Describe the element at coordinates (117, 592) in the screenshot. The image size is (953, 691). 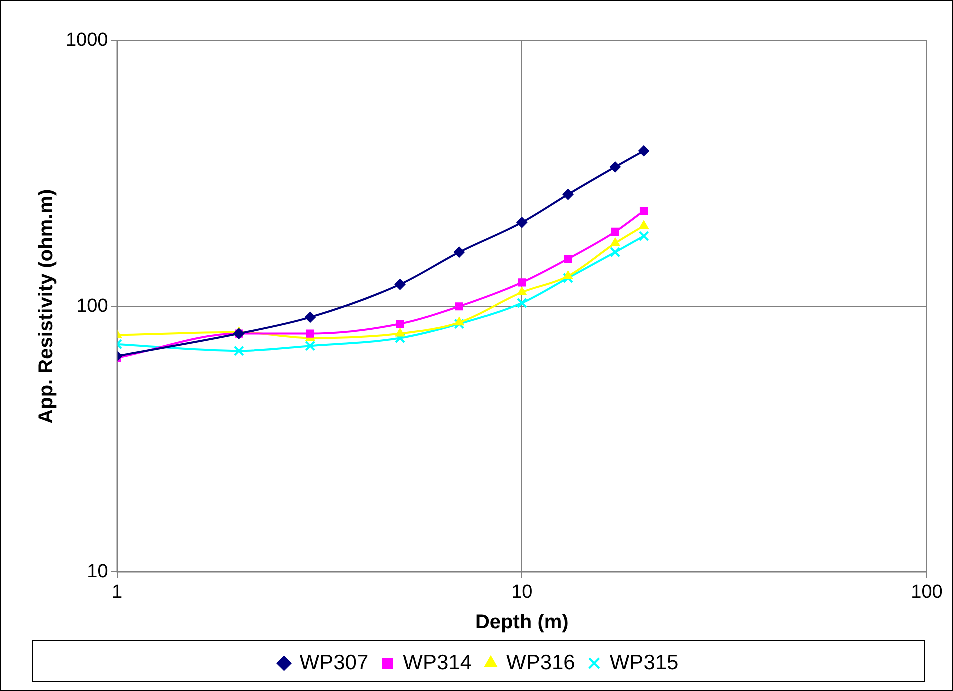
I see `x-tick-label: 1` at that location.